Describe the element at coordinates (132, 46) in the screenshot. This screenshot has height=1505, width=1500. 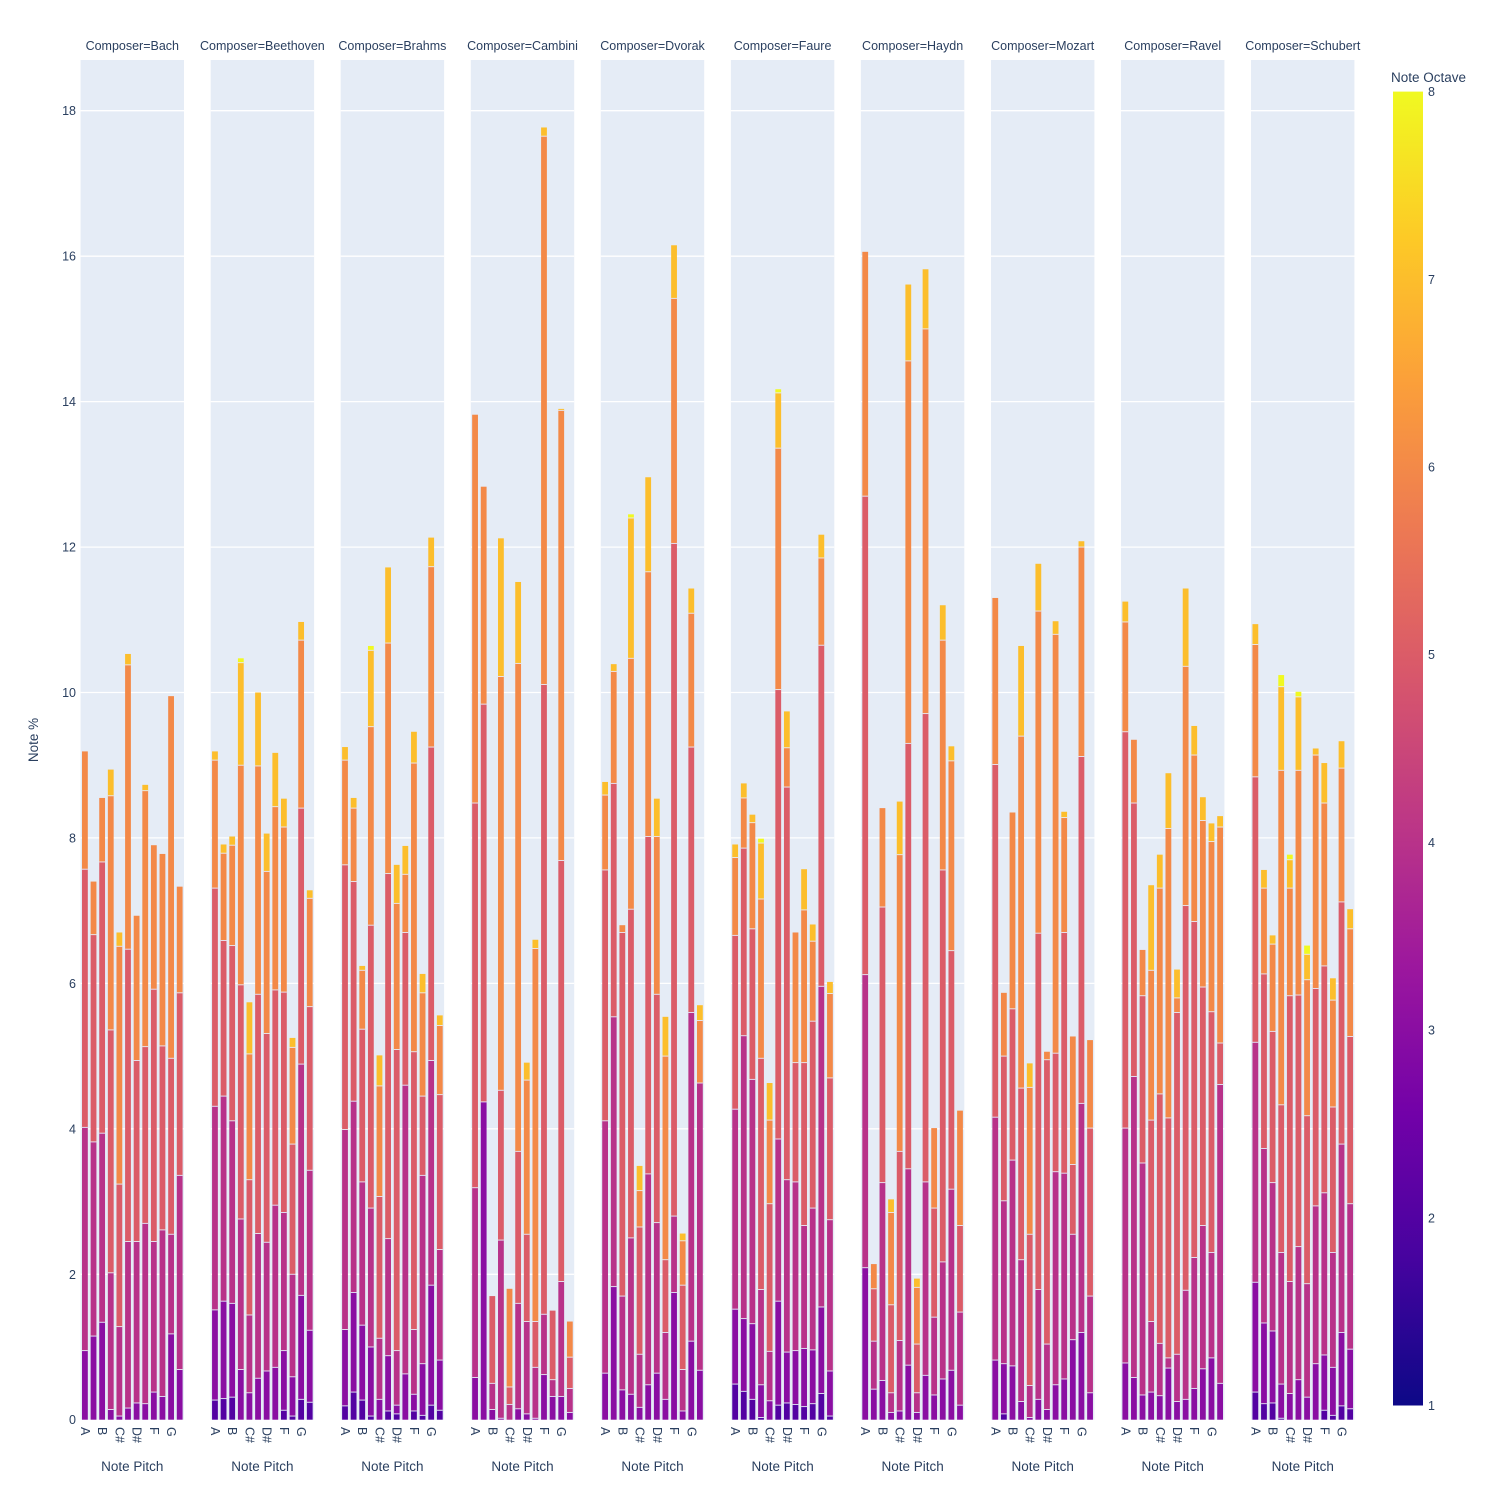
I see `svg-text: Composer=Bach` at that location.